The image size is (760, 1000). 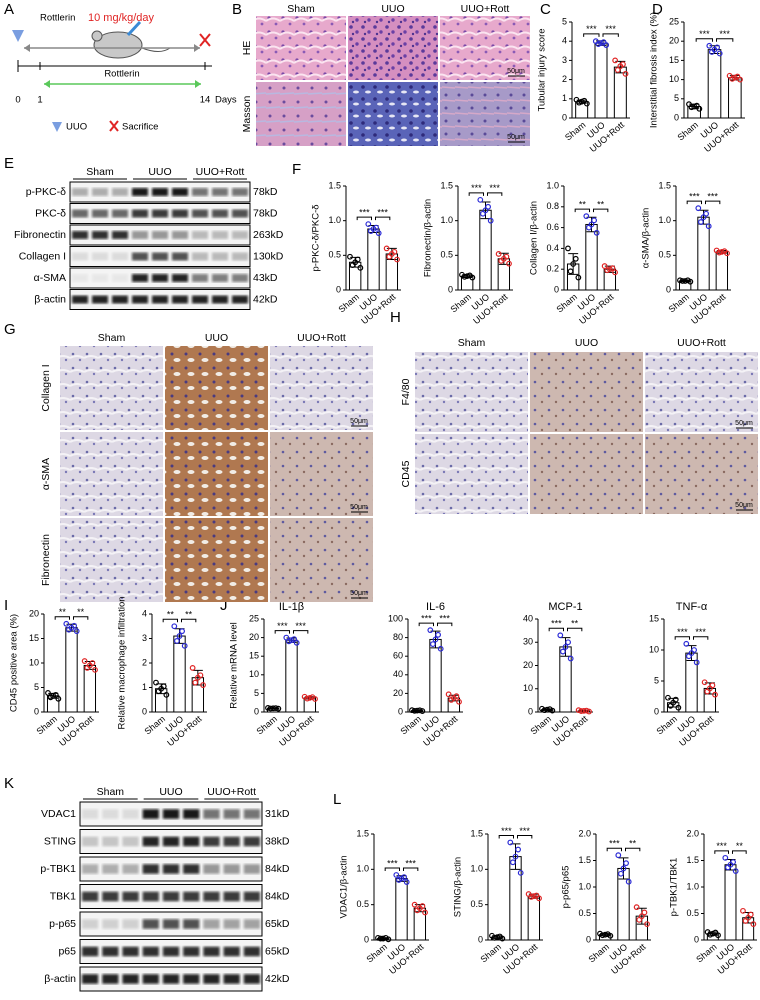 What do you see at coordinates (224, 605) in the screenshot?
I see `panel-label: J` at bounding box center [224, 605].